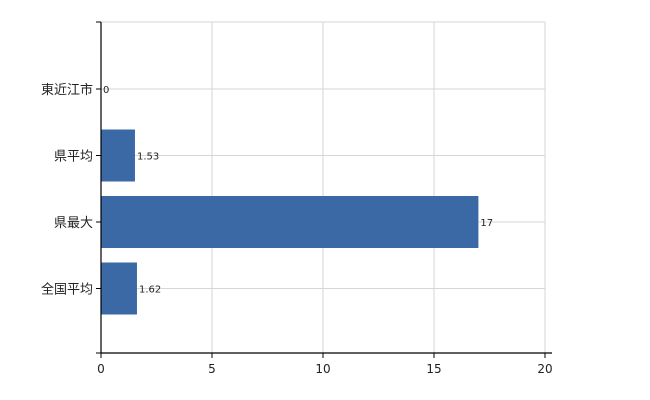 The image size is (650, 400). Describe the element at coordinates (486, 223) in the screenshot. I see `data-label-3: 17` at that location.